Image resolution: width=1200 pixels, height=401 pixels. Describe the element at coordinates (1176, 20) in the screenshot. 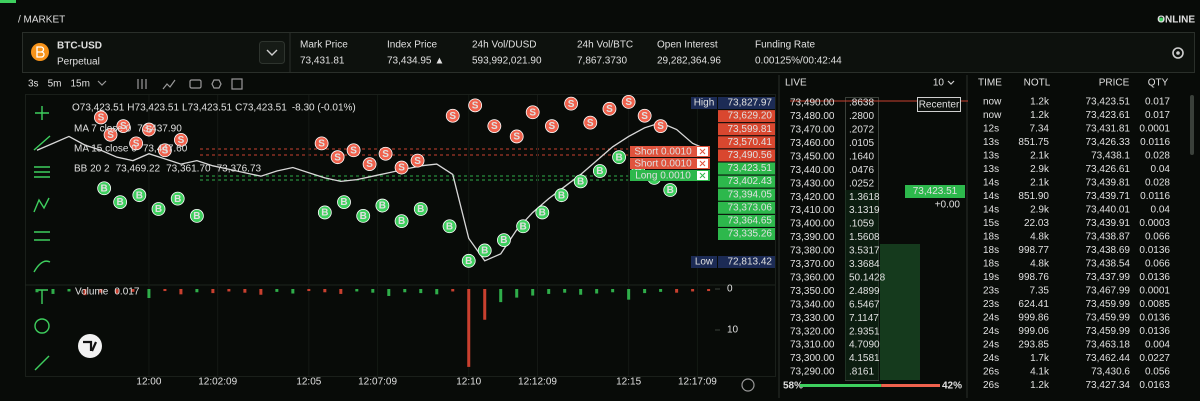

I see `status: ONLINE` at that location.